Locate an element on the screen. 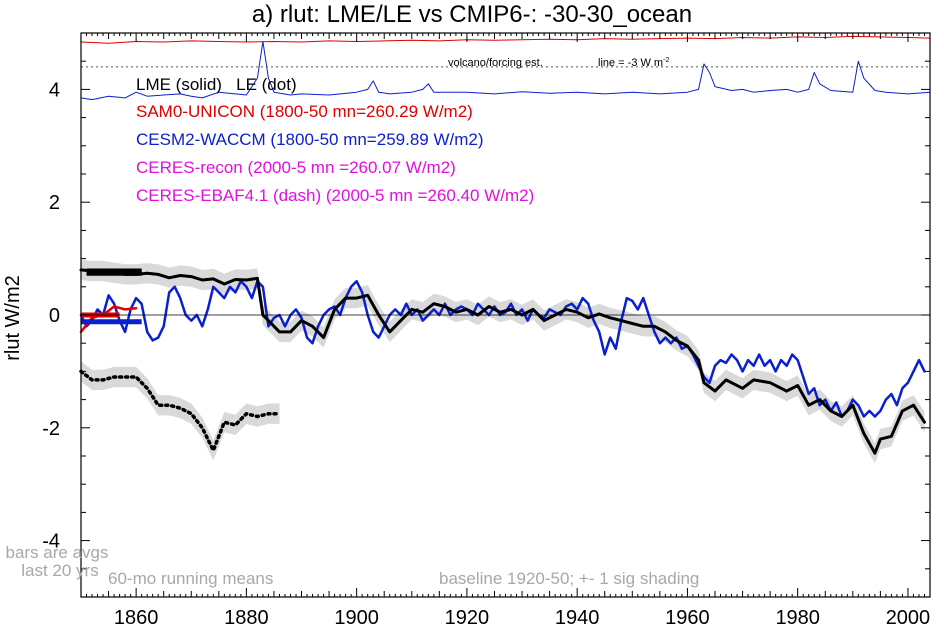  legend-cesm2-waccm: CESM2-WACCM (1800-50 mn=259.89 W/m2) is located at coordinates (310, 139).